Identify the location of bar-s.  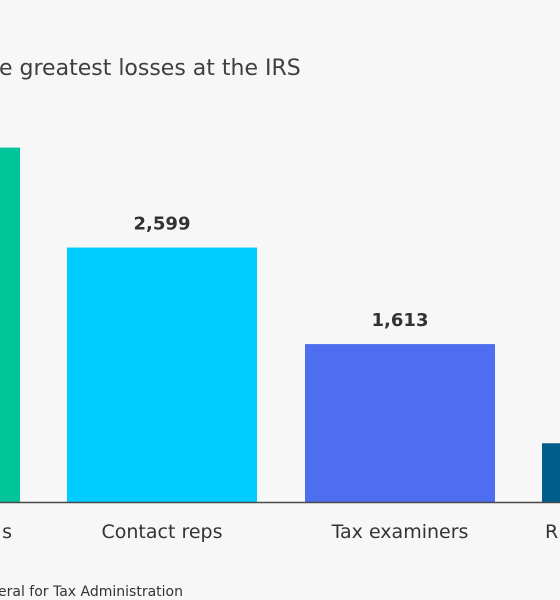
(10, 325).